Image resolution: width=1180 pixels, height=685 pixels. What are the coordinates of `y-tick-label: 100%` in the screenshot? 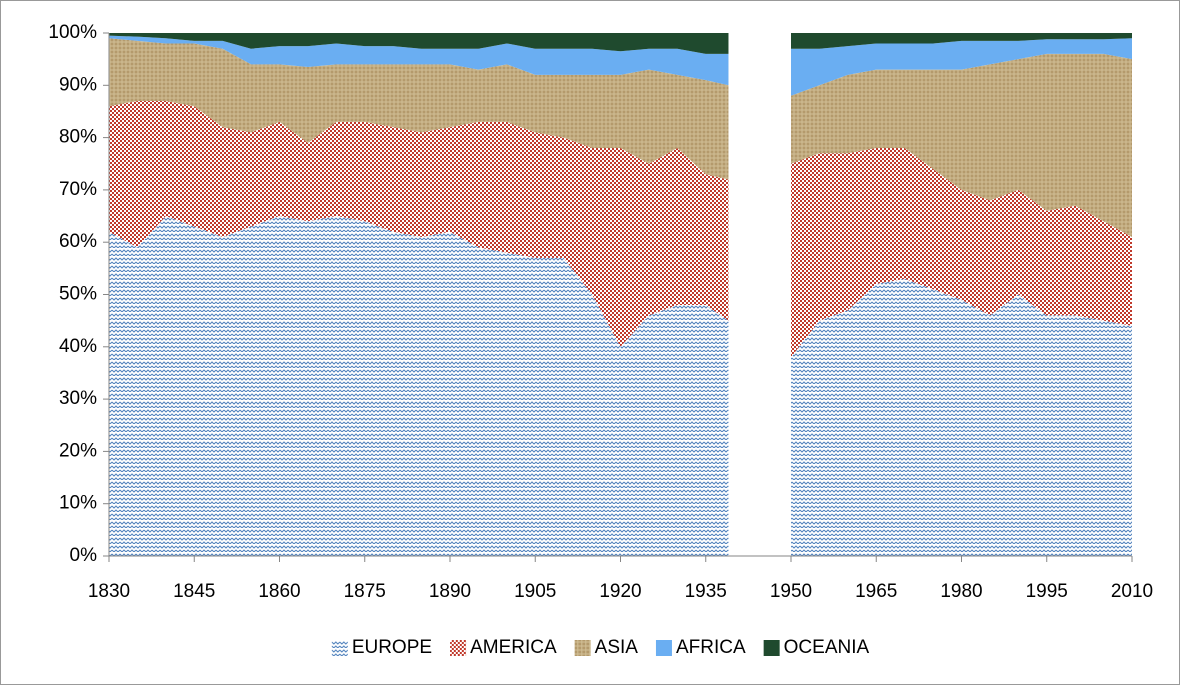 It's located at (72, 32).